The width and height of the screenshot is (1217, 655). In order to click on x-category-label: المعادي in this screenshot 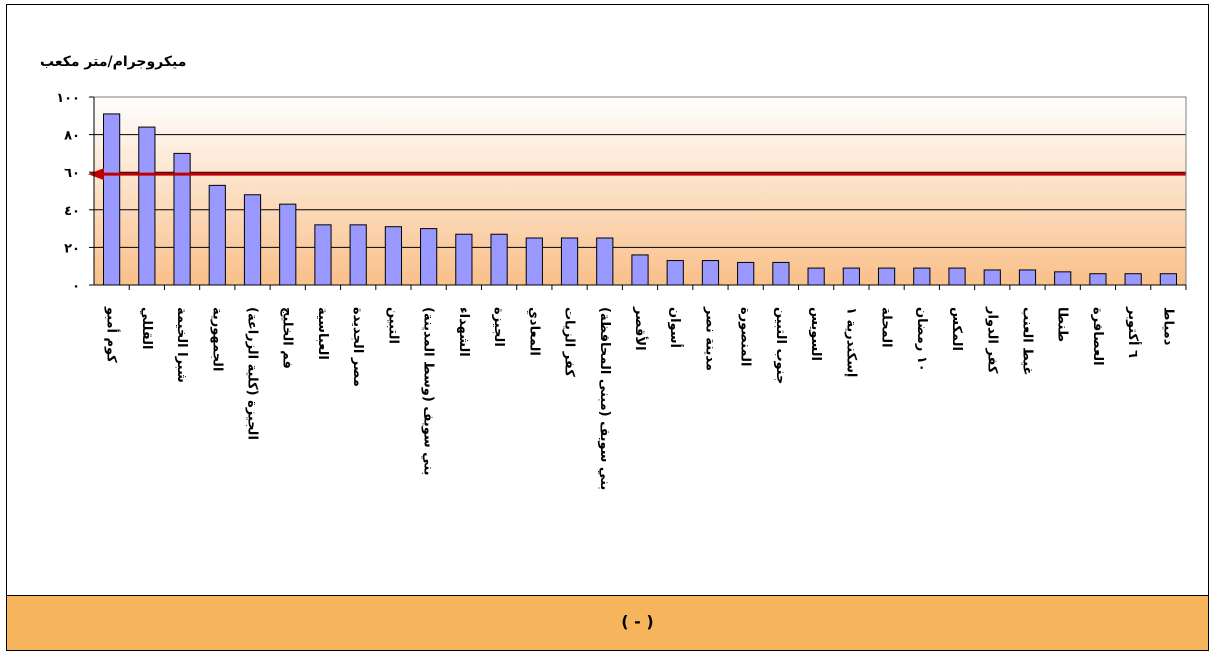, I will do `click(533, 331)`.